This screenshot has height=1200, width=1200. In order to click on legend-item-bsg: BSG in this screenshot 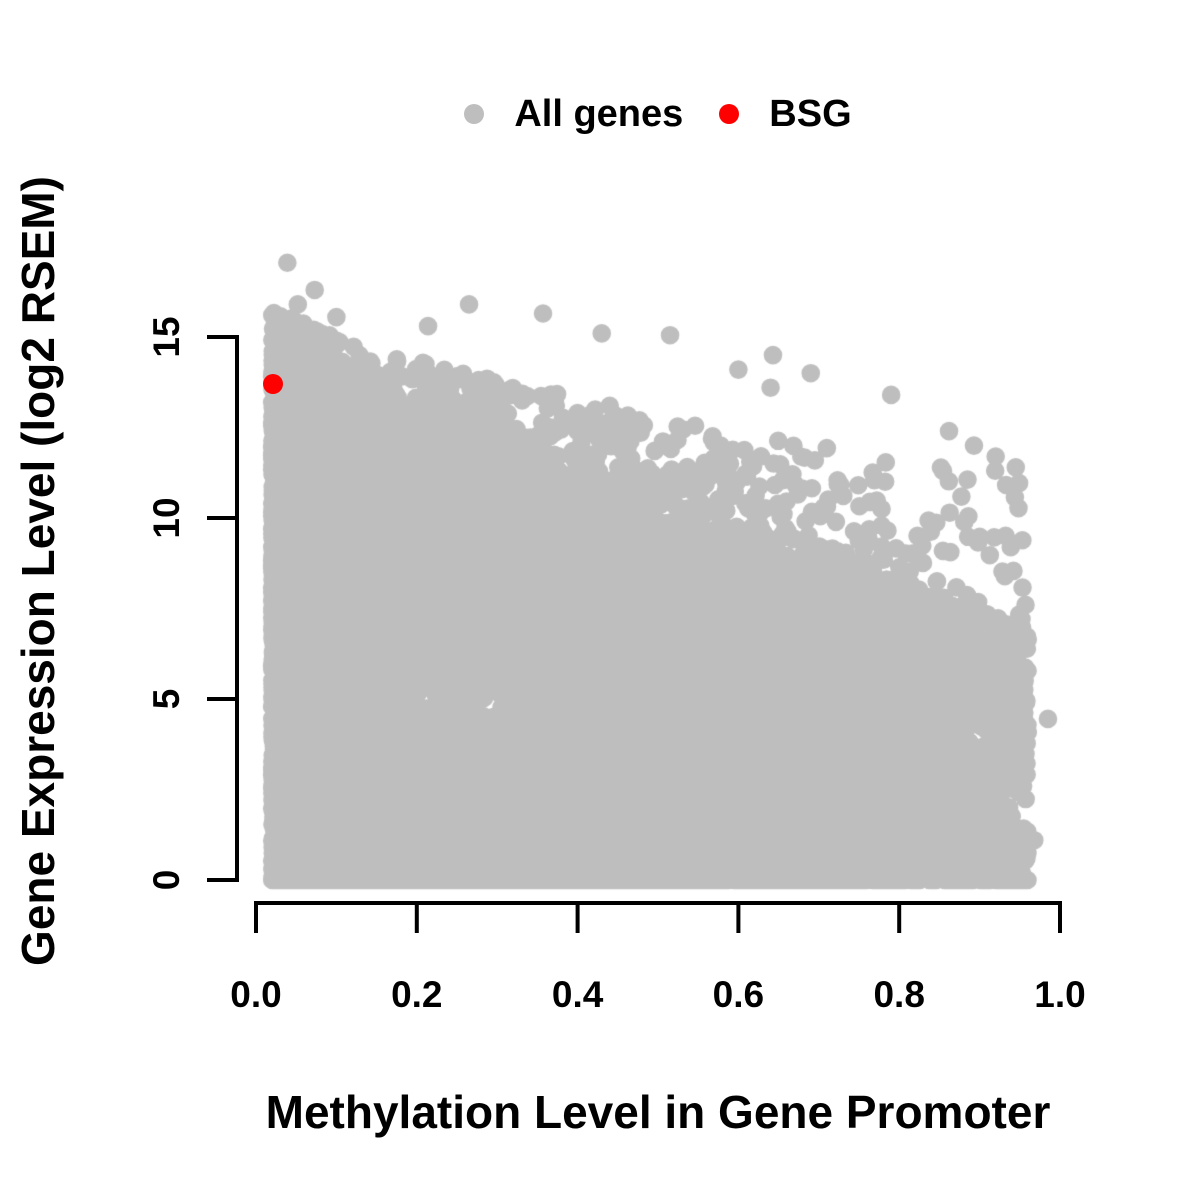, I will do `click(785, 114)`.